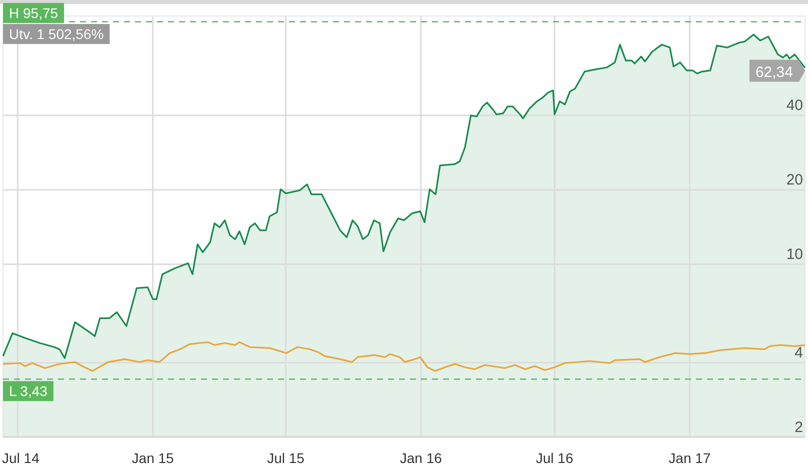 The height and width of the screenshot is (468, 808). What do you see at coordinates (28, 391) in the screenshot?
I see `ref-line-label: L 3,43` at bounding box center [28, 391].